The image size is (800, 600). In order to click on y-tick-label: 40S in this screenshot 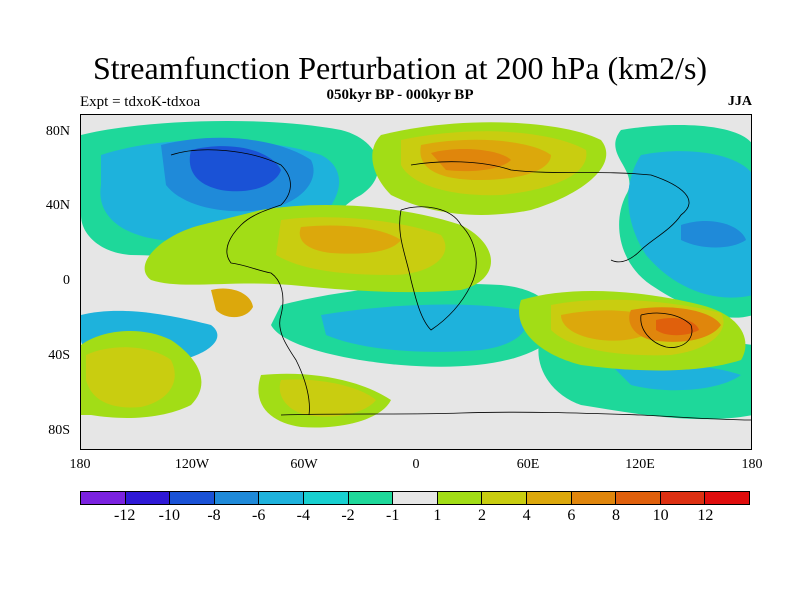, I will do `click(59, 355)`.